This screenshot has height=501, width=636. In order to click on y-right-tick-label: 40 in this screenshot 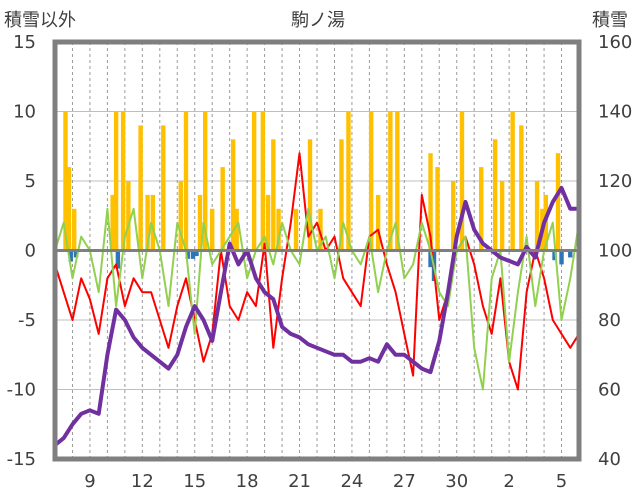, I will do `click(609, 459)`.